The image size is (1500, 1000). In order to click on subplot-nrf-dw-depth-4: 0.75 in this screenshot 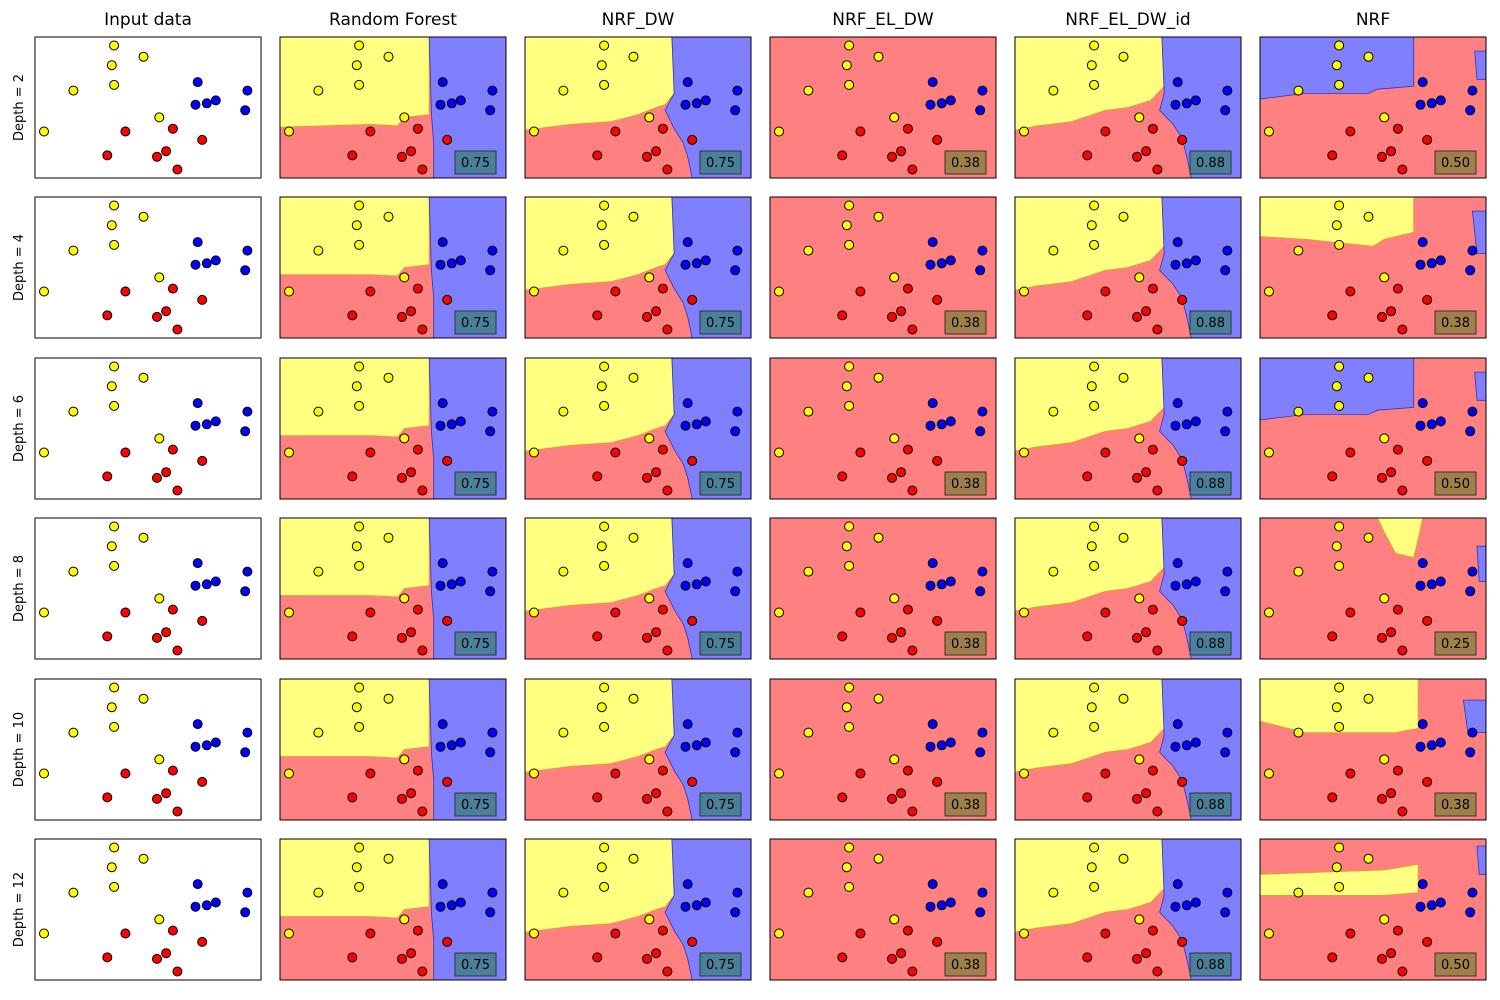, I will do `click(638, 267)`.